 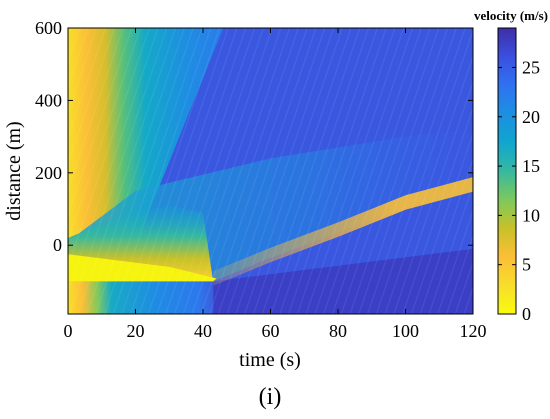 What do you see at coordinates (519, 190) in the screenshot?
I see `colorbar-ticks: 0 5 10 15 20 25` at bounding box center [519, 190].